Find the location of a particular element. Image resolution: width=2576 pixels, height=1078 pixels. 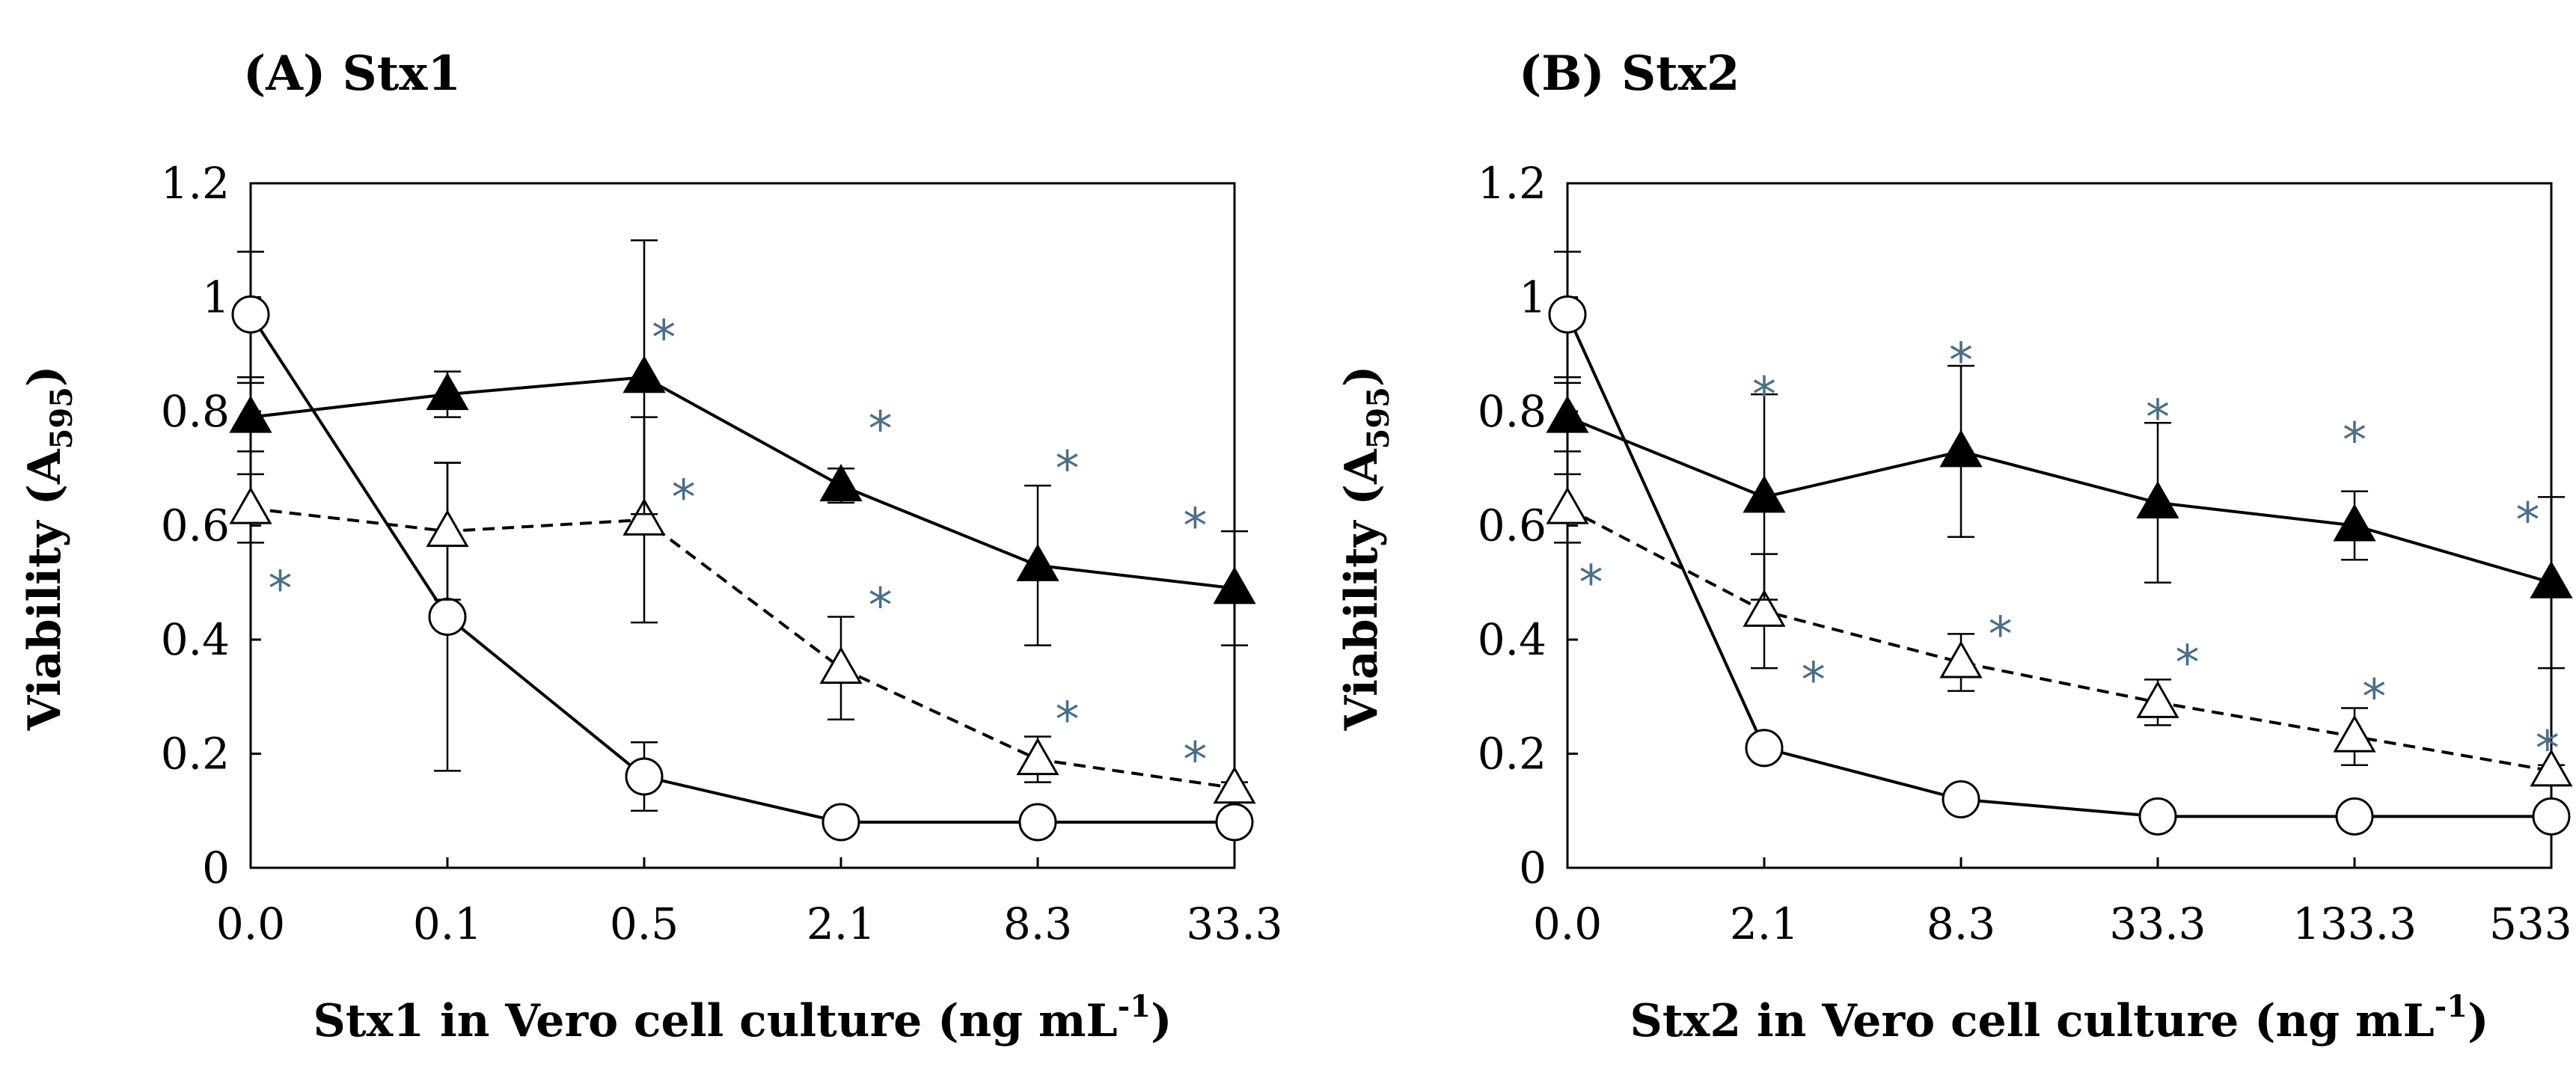

series-filled-triangle is located at coordinates (2059, 517).